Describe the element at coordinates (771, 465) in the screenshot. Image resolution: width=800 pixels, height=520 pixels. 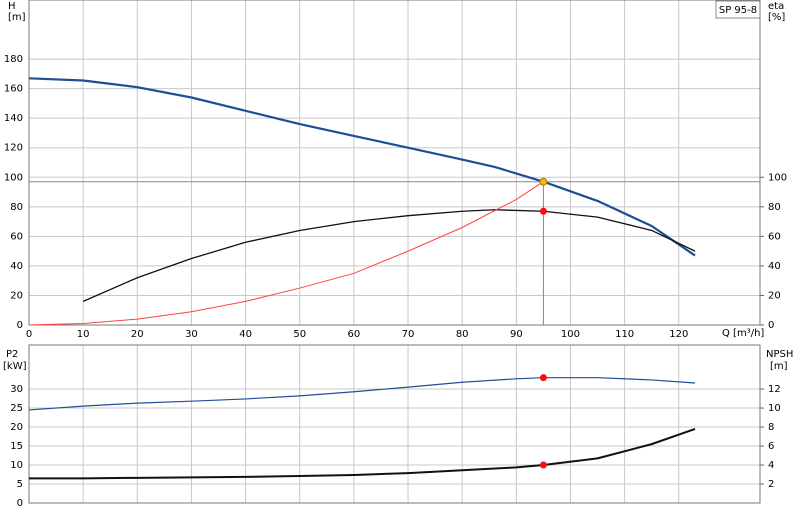
I see `y2-tick-label: 4` at that location.